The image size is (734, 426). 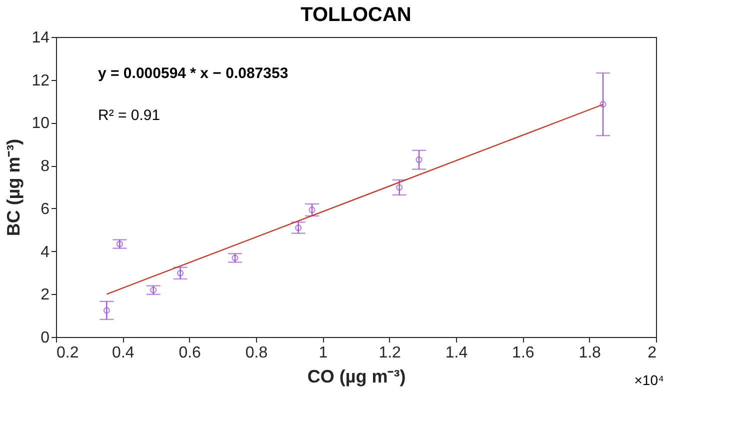 I want to click on y-tick-label: 2, so click(x=45, y=295).